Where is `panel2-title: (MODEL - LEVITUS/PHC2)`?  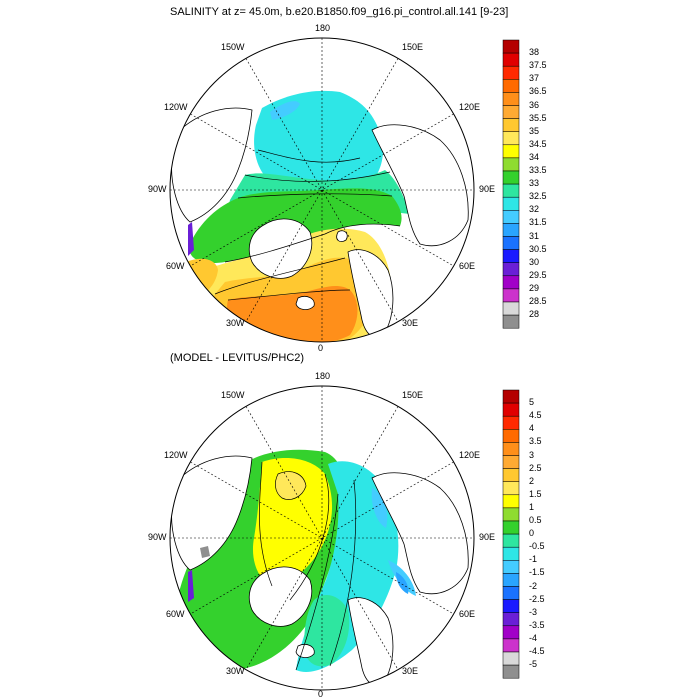 panel2-title: (MODEL - LEVITUS/PHC2) is located at coordinates (237, 358).